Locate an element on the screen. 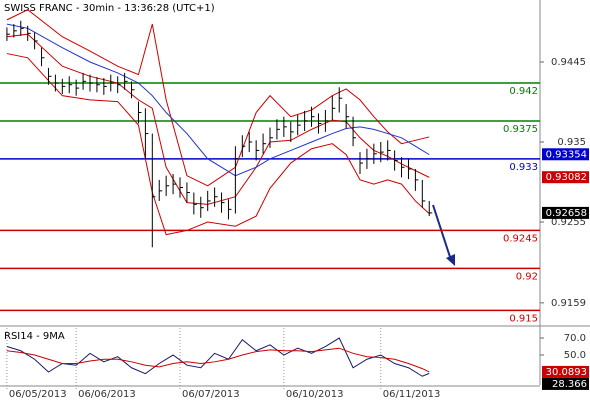 Image resolution: width=590 pixels, height=400 pixels. line-series is located at coordinates (218, 360).